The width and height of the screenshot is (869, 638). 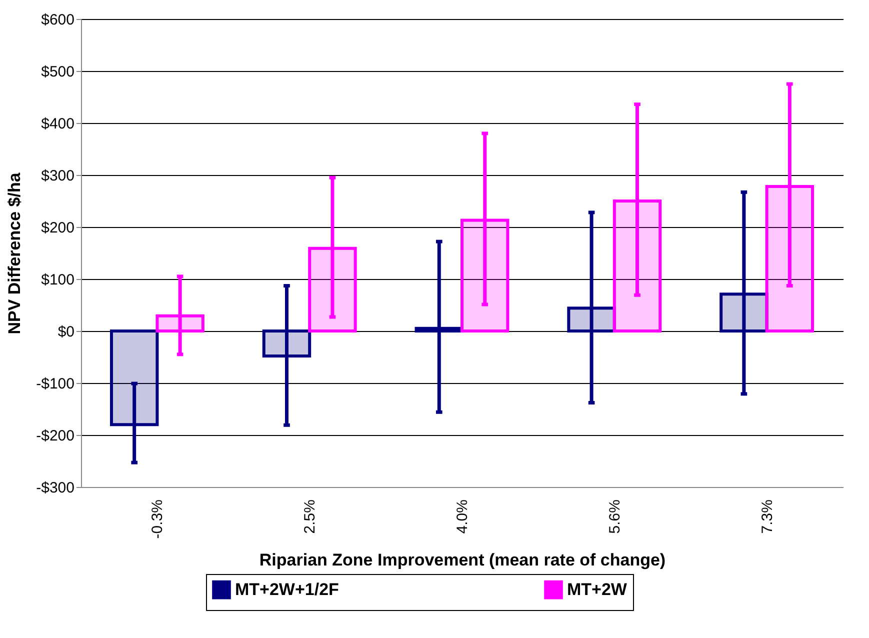 I want to click on y-axis-title: NPV Difference $/ha, so click(x=14, y=253).